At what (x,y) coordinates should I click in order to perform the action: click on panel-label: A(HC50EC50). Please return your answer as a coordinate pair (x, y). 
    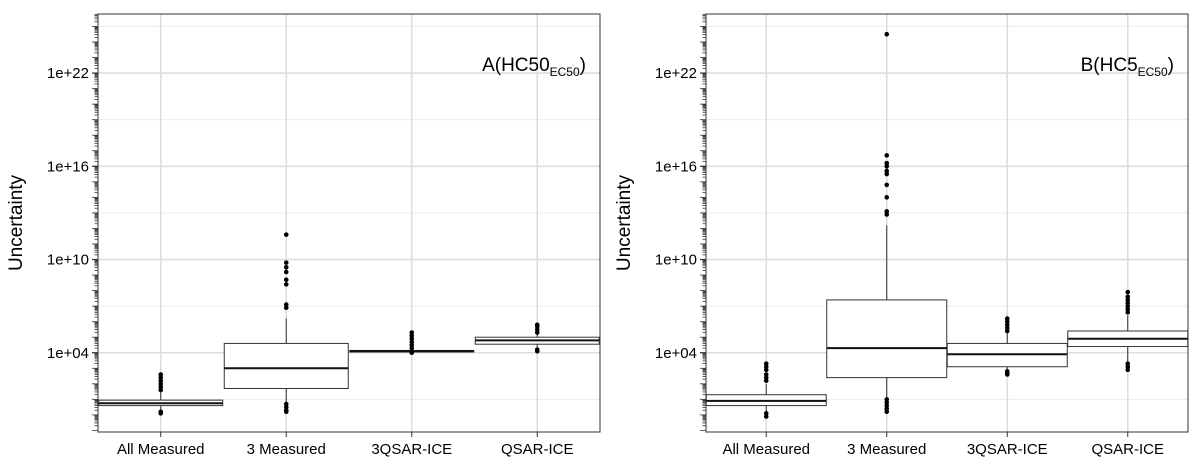
    Looking at the image, I should click on (534, 67).